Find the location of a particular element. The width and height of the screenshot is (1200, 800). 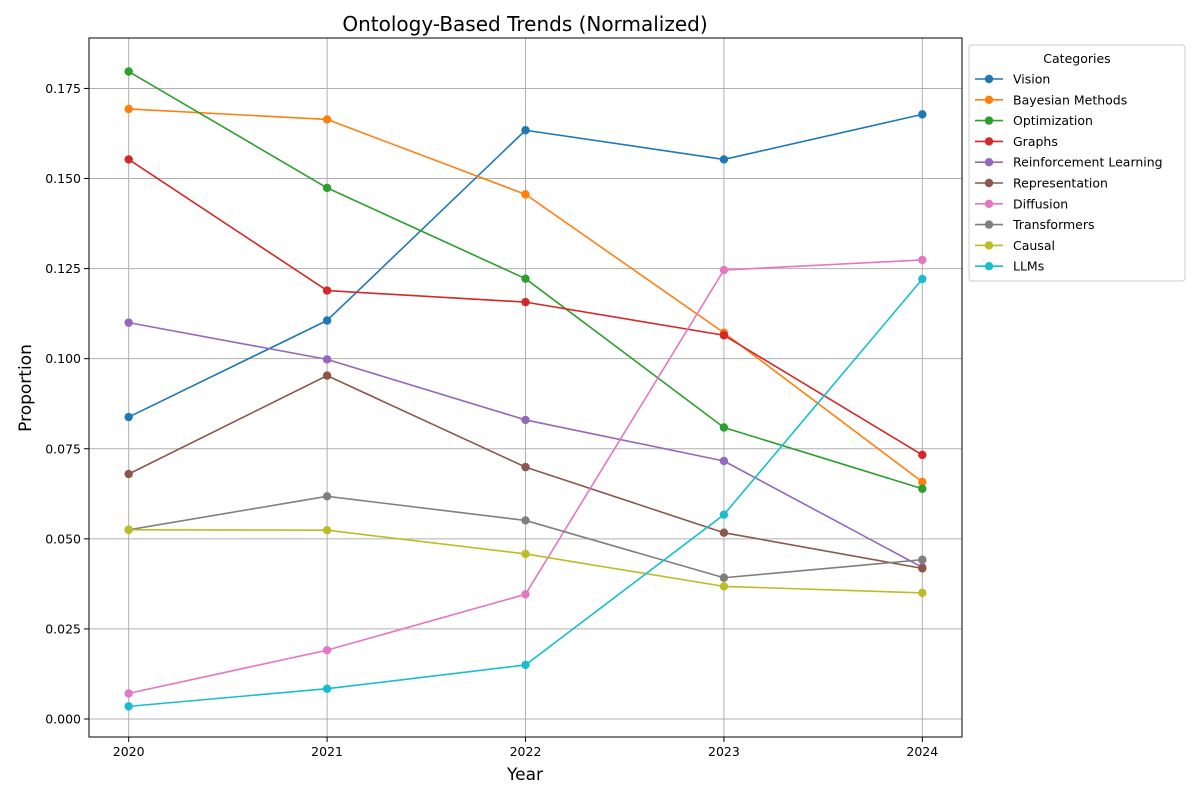

series-transformers is located at coordinates (525, 537).